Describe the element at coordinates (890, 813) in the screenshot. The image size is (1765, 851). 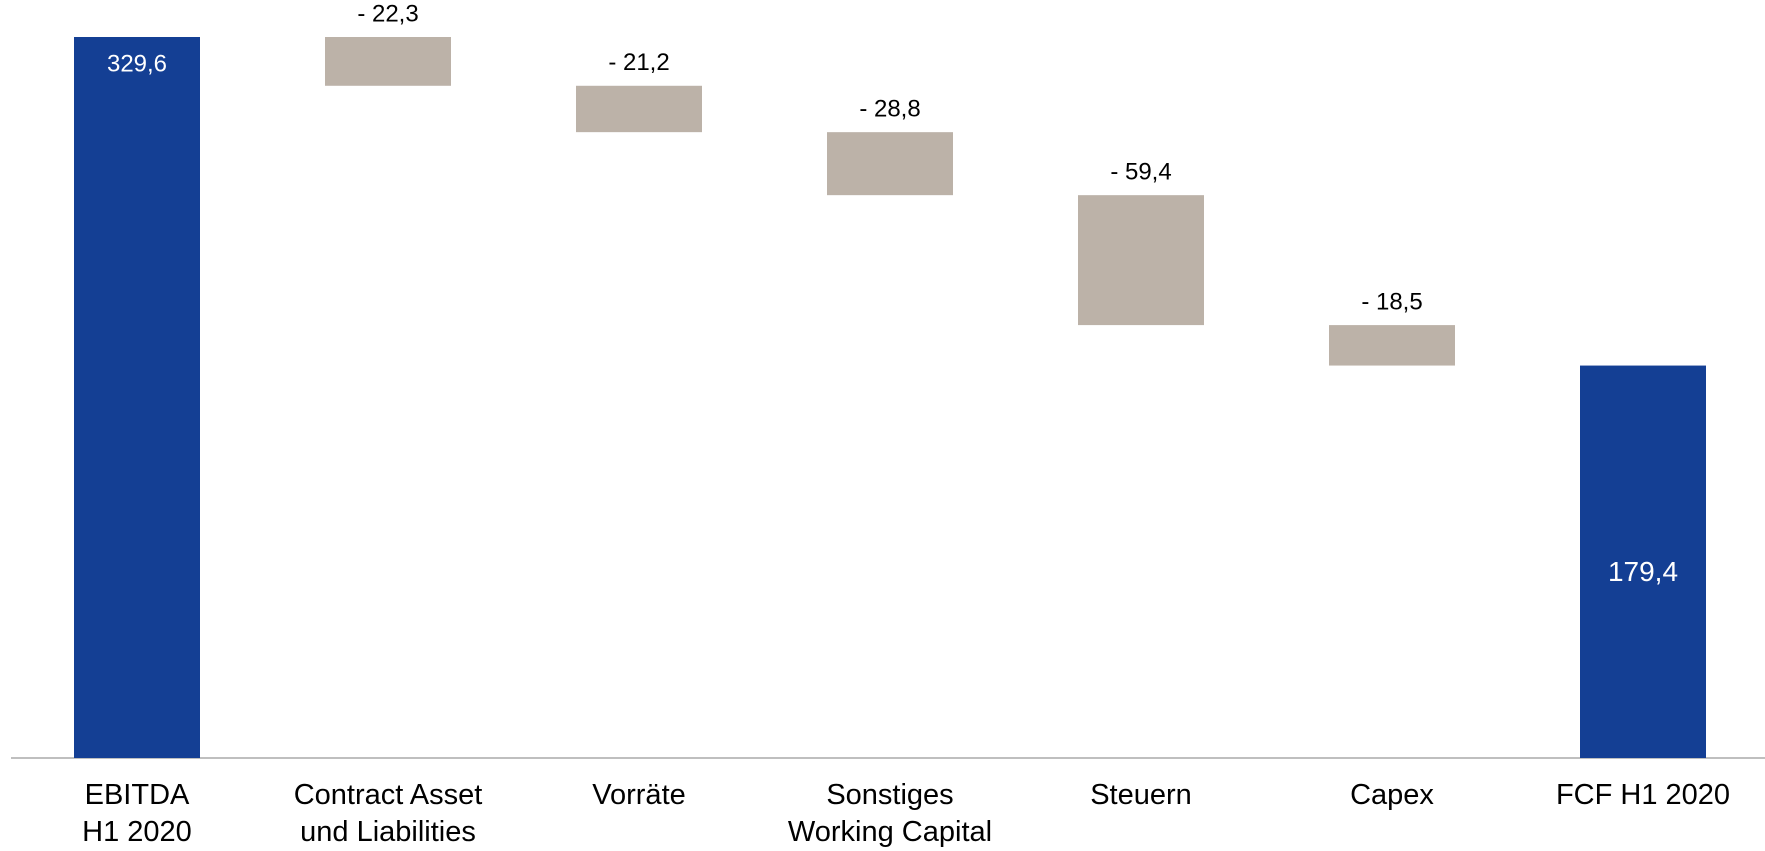
I see `x-tick-label: Sonstiges Working Capital` at that location.